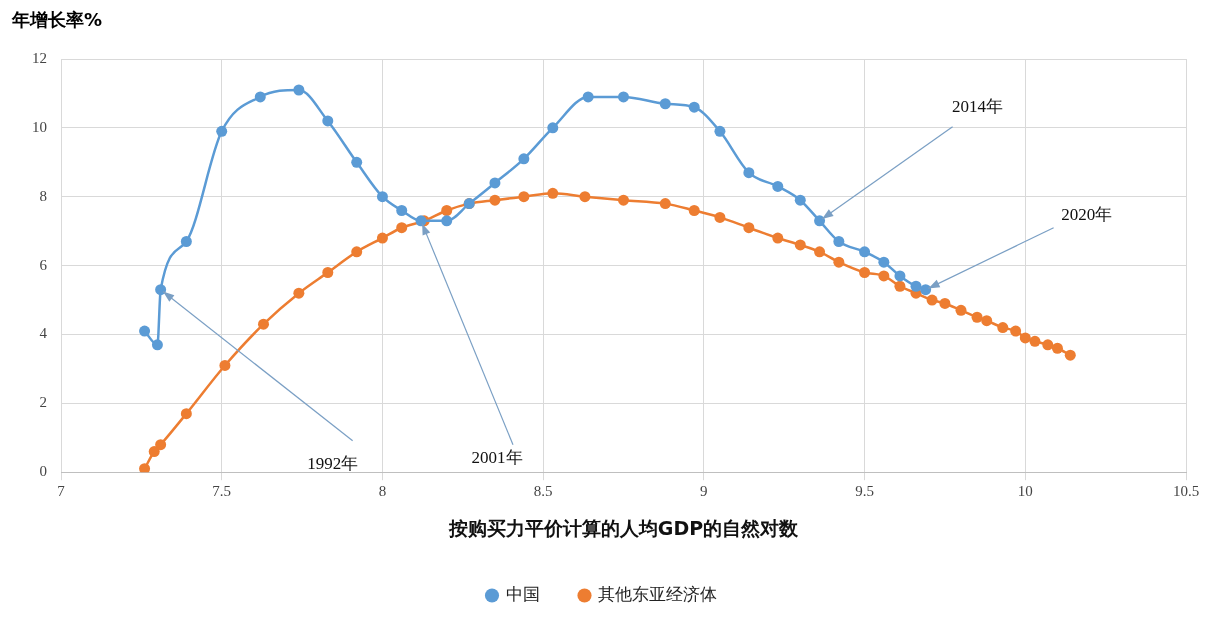 The width and height of the screenshot is (1214, 623). Describe the element at coordinates (1186, 491) in the screenshot. I see `x-tick-label: 10.5` at that location.